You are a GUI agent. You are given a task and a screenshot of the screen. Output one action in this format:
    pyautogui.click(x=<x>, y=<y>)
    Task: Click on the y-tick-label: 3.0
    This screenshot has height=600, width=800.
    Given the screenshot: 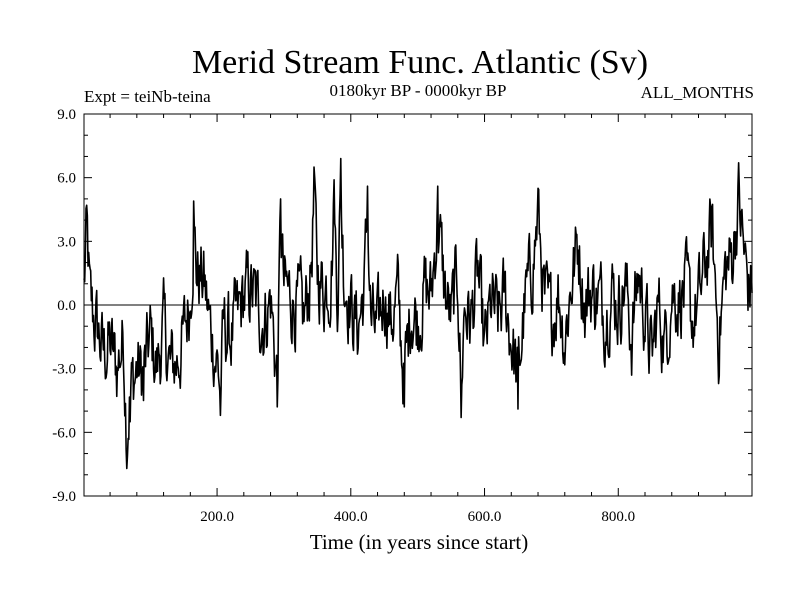 What is the action you would take?
    pyautogui.click(x=66, y=242)
    